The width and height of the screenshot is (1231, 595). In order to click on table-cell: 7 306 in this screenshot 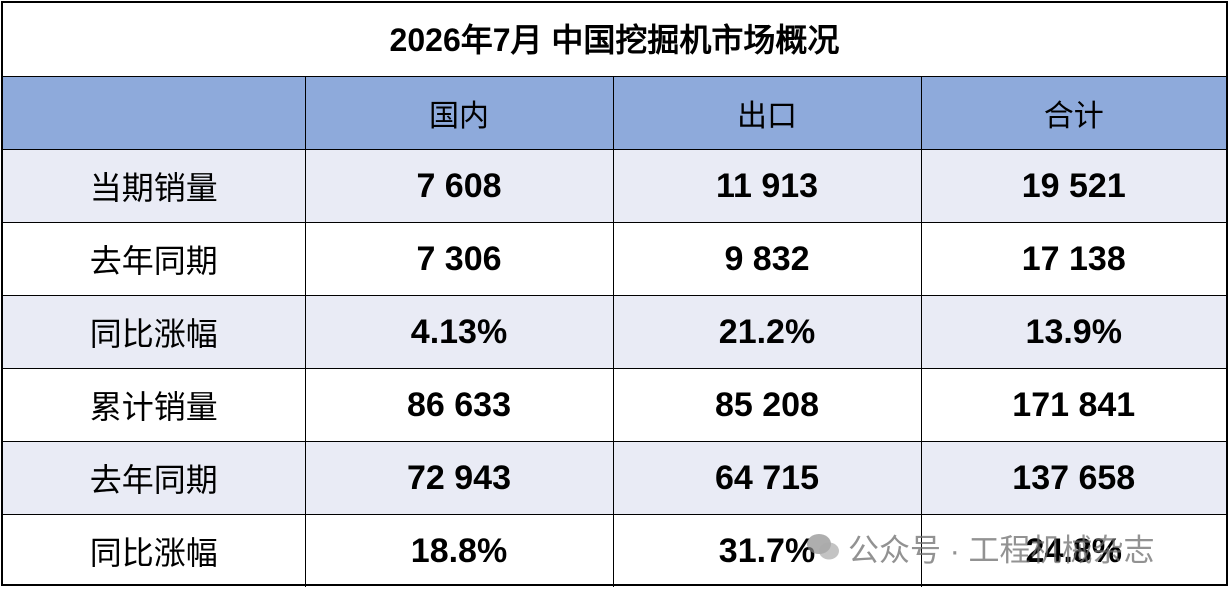, I will do `click(459, 259)`.